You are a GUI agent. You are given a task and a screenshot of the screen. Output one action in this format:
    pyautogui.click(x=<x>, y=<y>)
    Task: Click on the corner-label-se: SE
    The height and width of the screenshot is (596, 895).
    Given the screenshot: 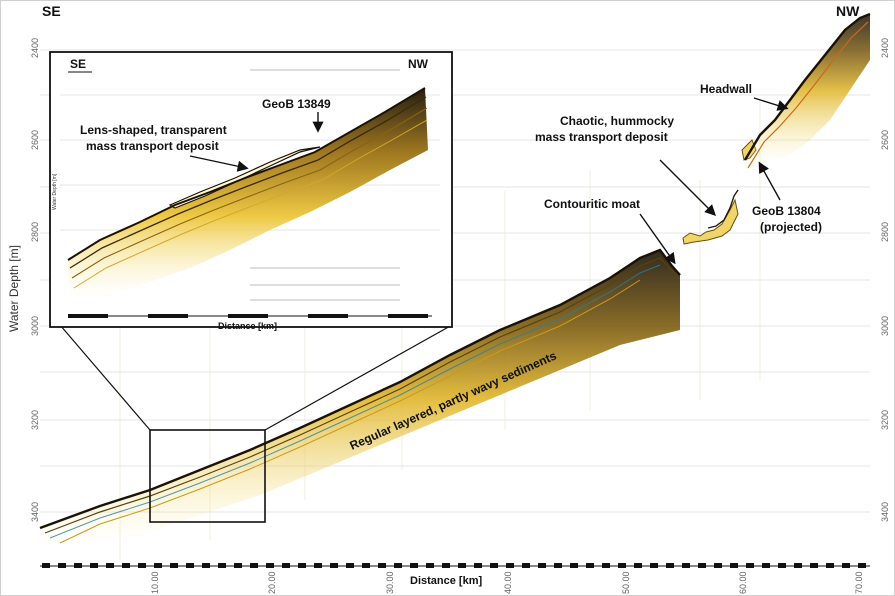 What is the action you would take?
    pyautogui.click(x=51, y=11)
    